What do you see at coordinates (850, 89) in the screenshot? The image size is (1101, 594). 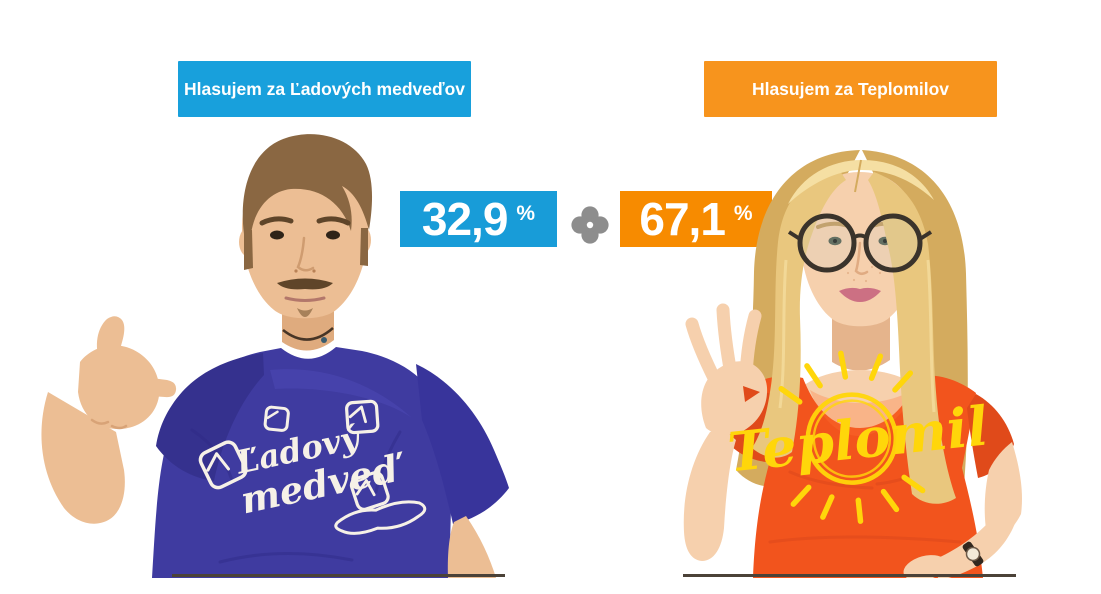 I see `vote-button-teplomils: Hlasujem za Teplomilov` at bounding box center [850, 89].